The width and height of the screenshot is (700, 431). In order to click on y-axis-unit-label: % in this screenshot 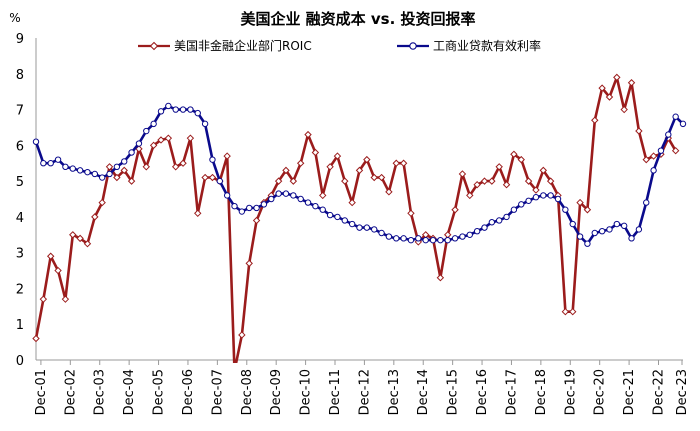, I will do `click(14, 18)`.